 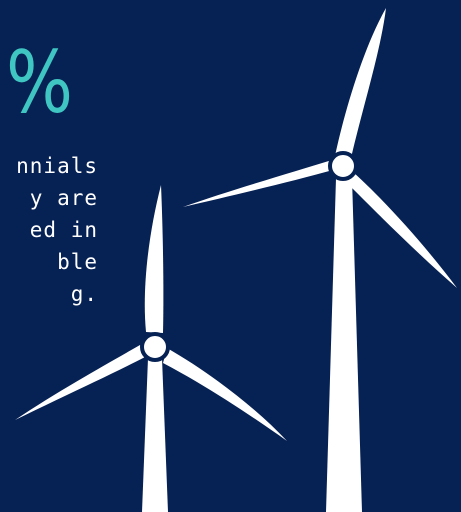 I want to click on stat-description: nnials y are ed in ble g., so click(x=57, y=230).